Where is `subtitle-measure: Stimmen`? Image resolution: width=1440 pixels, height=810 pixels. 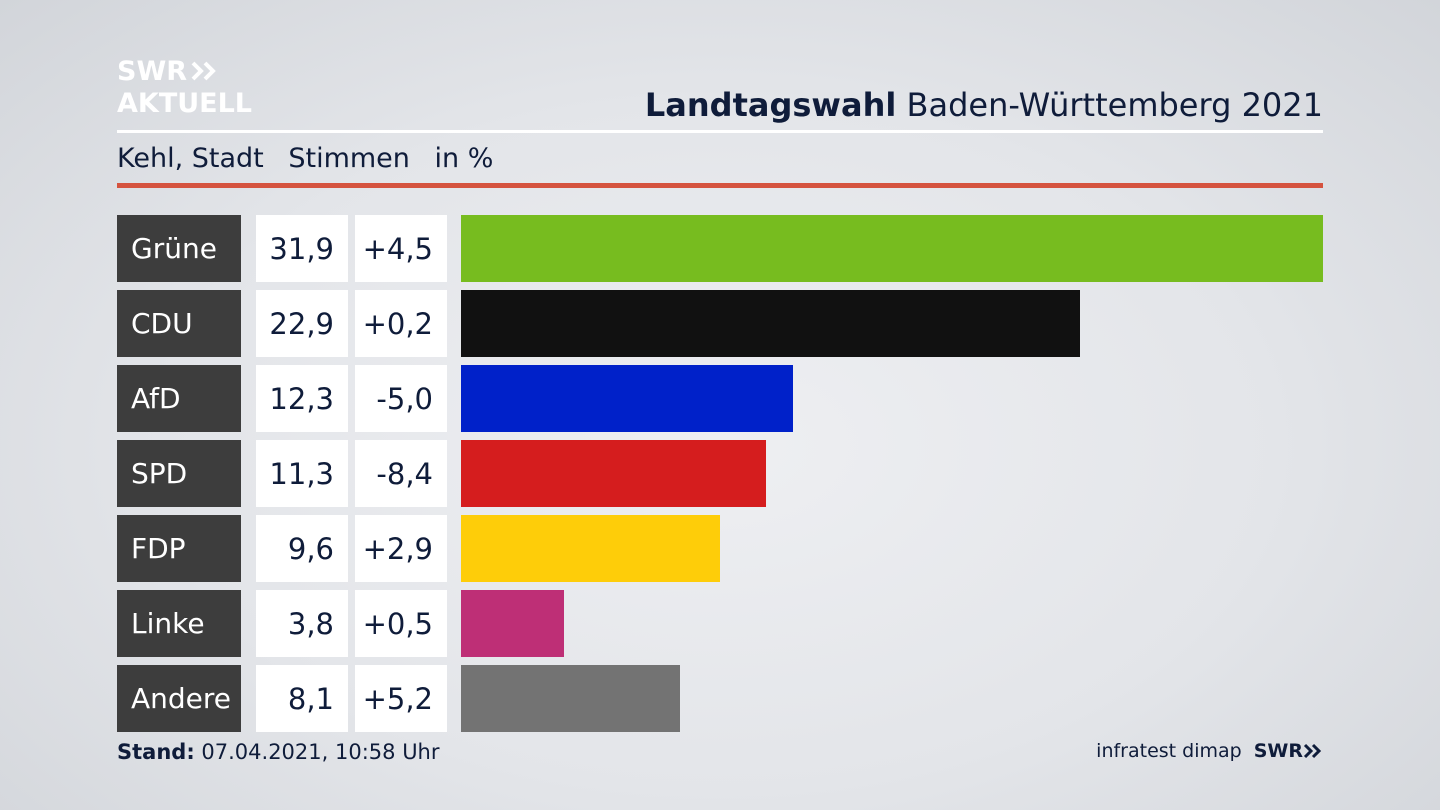
subtitle-measure: Stimmen is located at coordinates (349, 158).